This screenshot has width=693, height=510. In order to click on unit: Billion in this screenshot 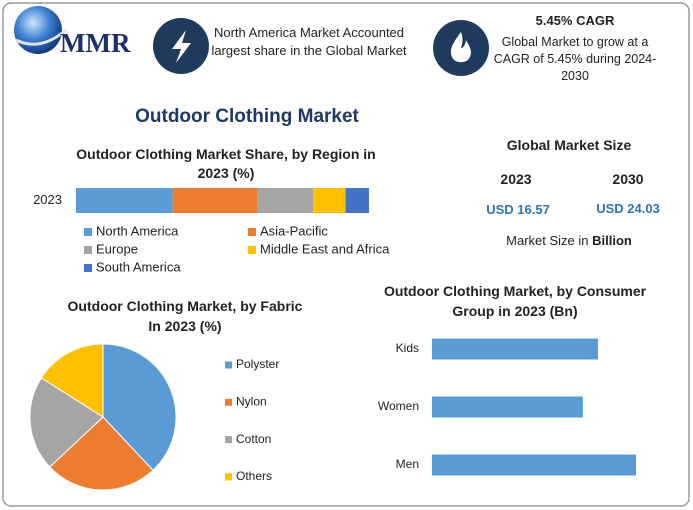, I will do `click(612, 240)`.